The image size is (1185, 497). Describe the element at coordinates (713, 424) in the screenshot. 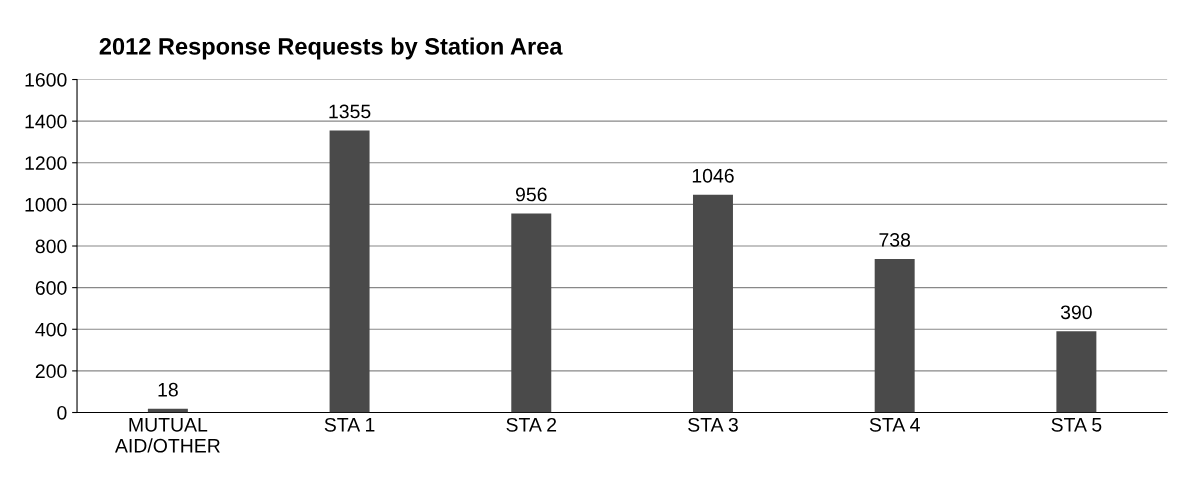

I see `x-tick-label: STA 3` at that location.